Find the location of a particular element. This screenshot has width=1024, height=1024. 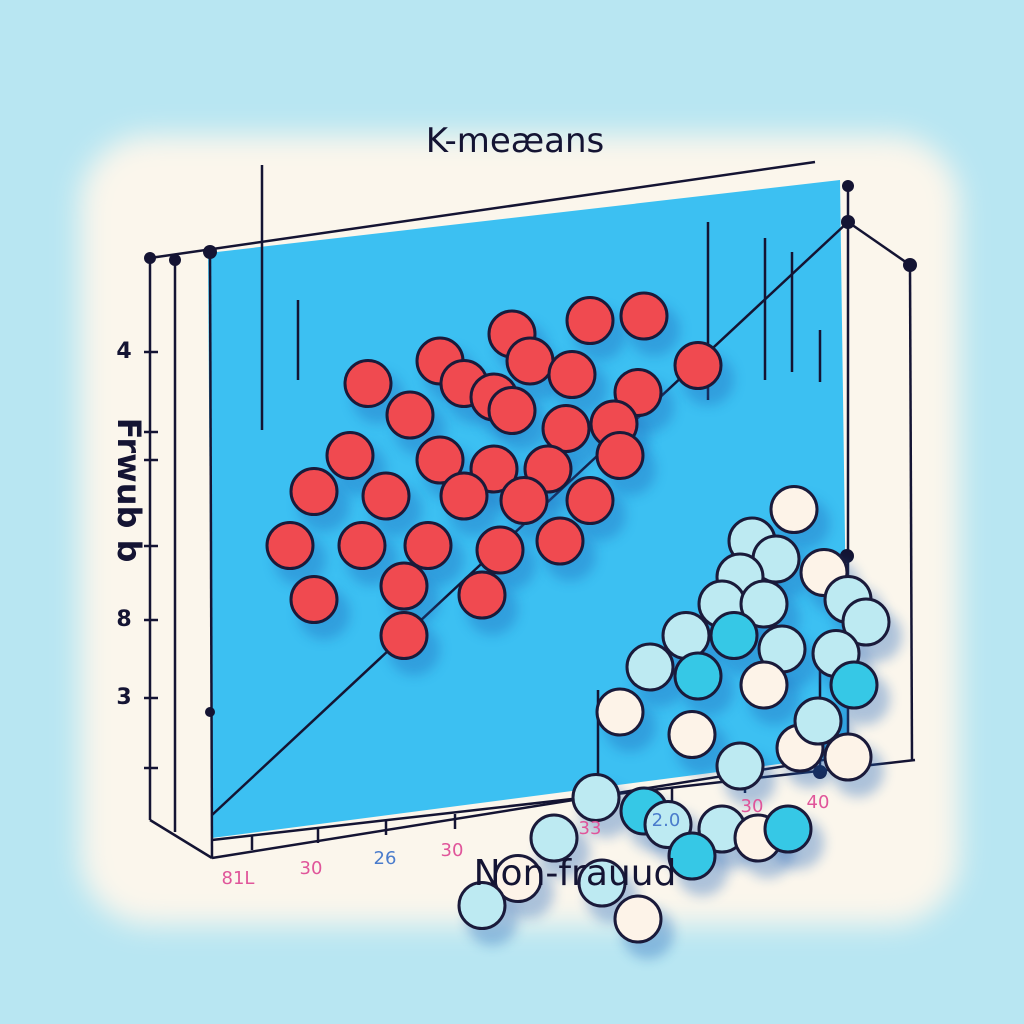

x-tick-label: 40 is located at coordinates (818, 802).